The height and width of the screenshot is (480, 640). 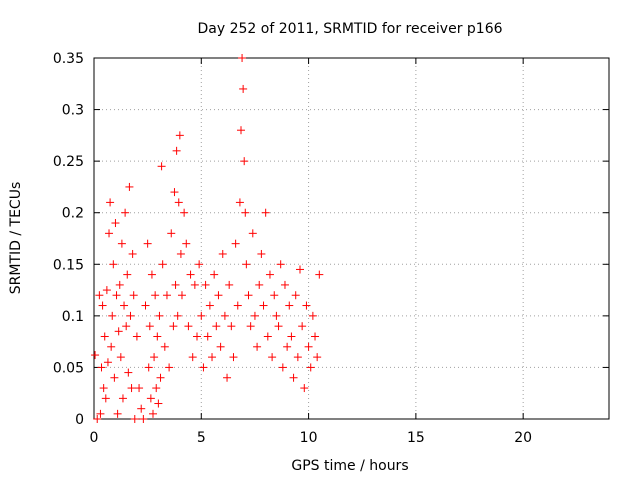 I want to click on y-tick-label: 0.3, so click(x=73, y=111).